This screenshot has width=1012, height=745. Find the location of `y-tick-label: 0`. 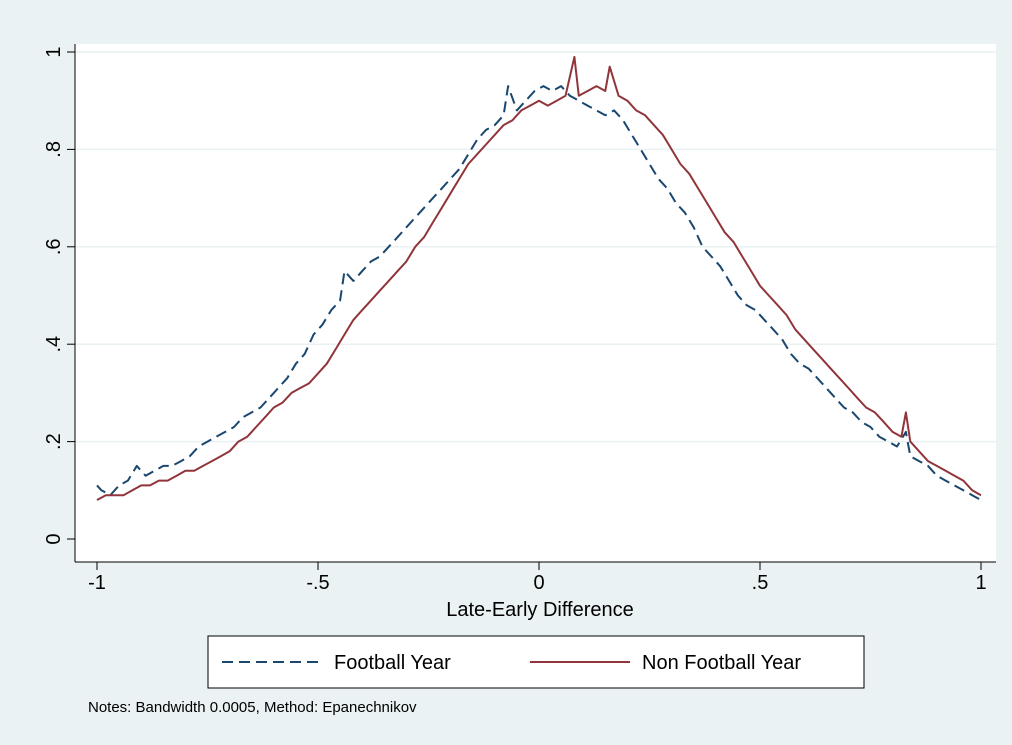

y-tick-label: 0 is located at coordinates (54, 538).